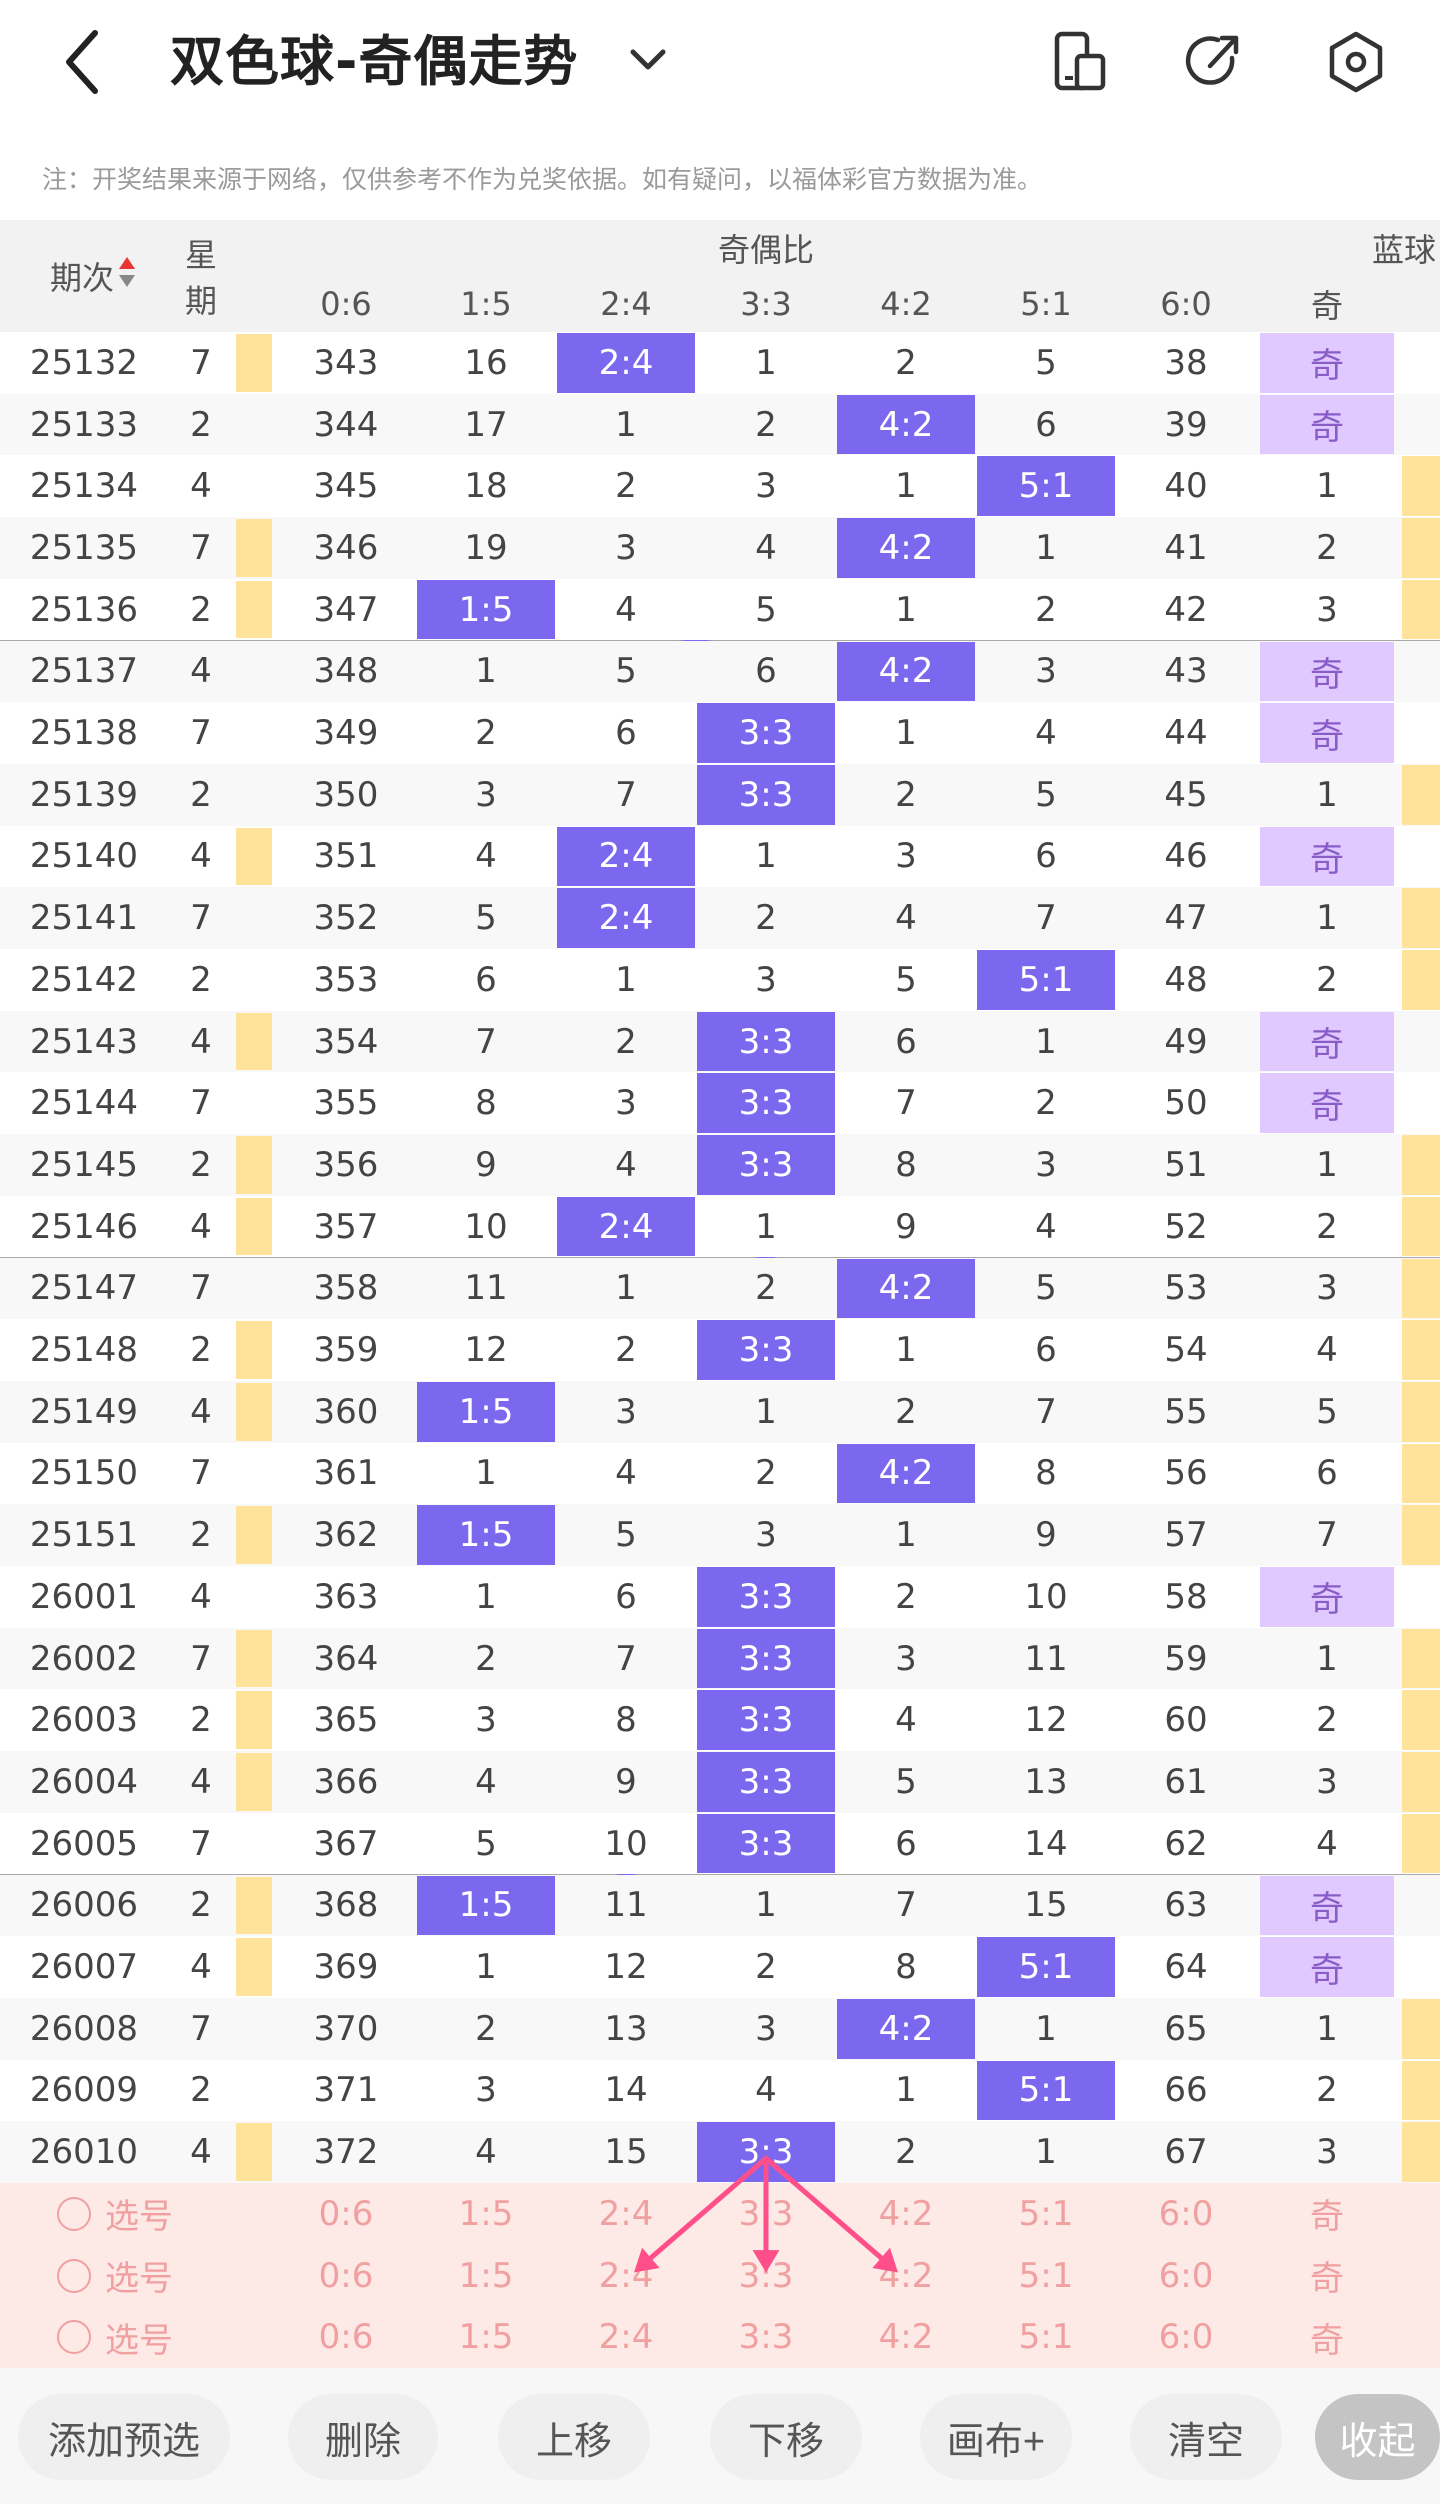 This screenshot has width=1440, height=2504. I want to click on col-header-weekday: 星期, so click(201, 276).